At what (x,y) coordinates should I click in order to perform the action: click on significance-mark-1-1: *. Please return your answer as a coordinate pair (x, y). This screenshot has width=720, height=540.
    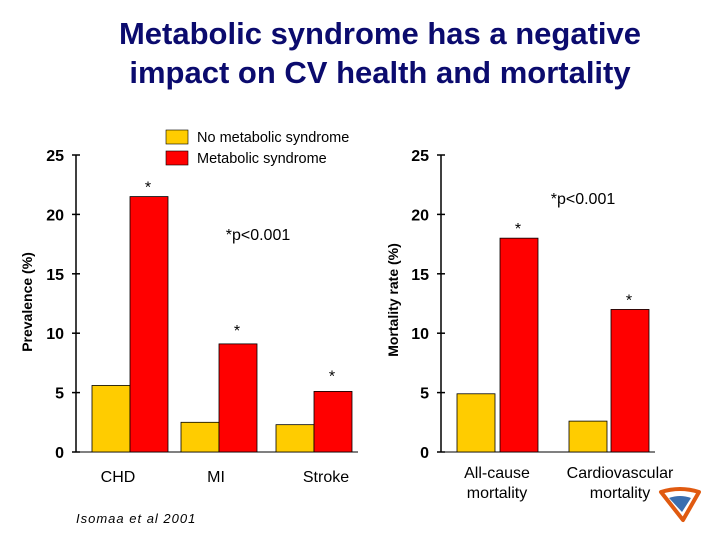
    Looking at the image, I should click on (629, 300).